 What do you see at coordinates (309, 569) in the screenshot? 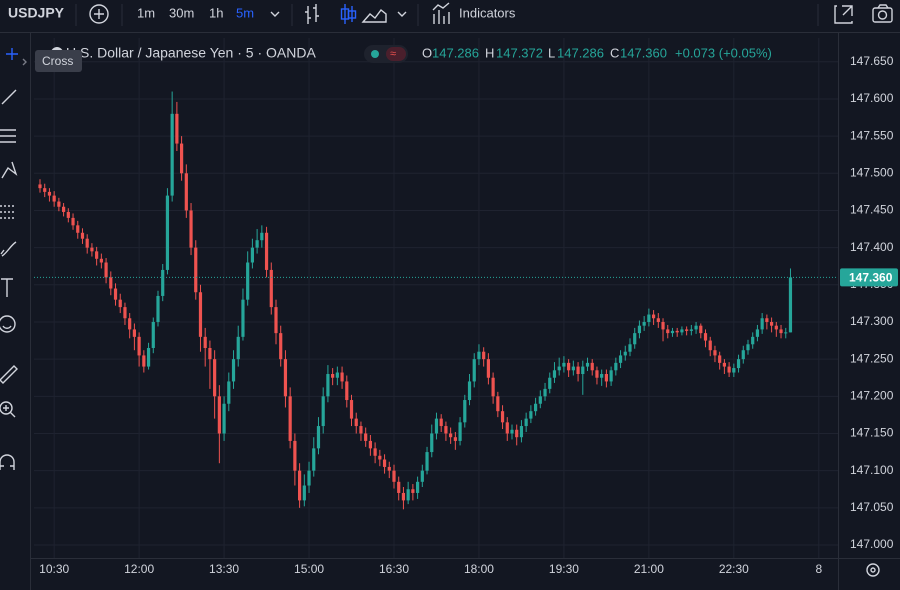
I see `x-tick-label: 15:00` at bounding box center [309, 569].